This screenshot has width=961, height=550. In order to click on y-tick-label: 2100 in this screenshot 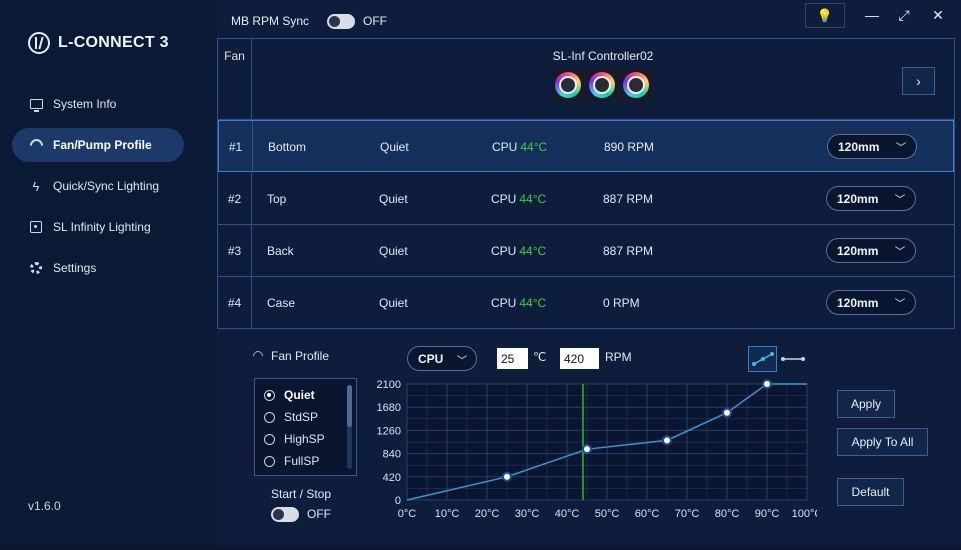, I will do `click(389, 385)`.